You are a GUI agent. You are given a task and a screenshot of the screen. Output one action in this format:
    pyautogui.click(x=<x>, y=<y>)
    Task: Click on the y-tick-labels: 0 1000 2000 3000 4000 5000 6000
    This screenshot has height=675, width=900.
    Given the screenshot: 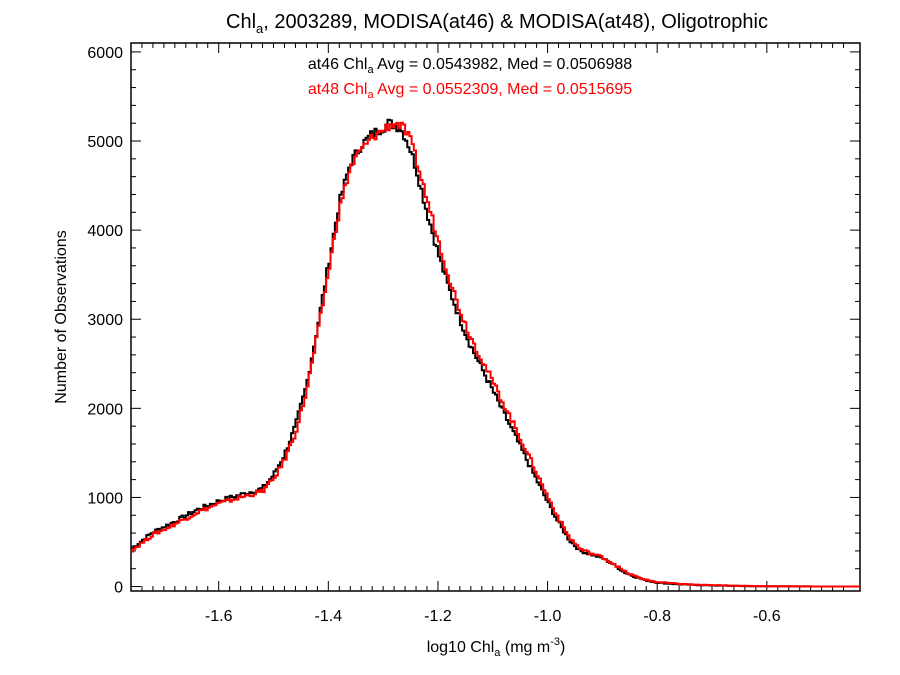 What is the action you would take?
    pyautogui.click(x=105, y=321)
    